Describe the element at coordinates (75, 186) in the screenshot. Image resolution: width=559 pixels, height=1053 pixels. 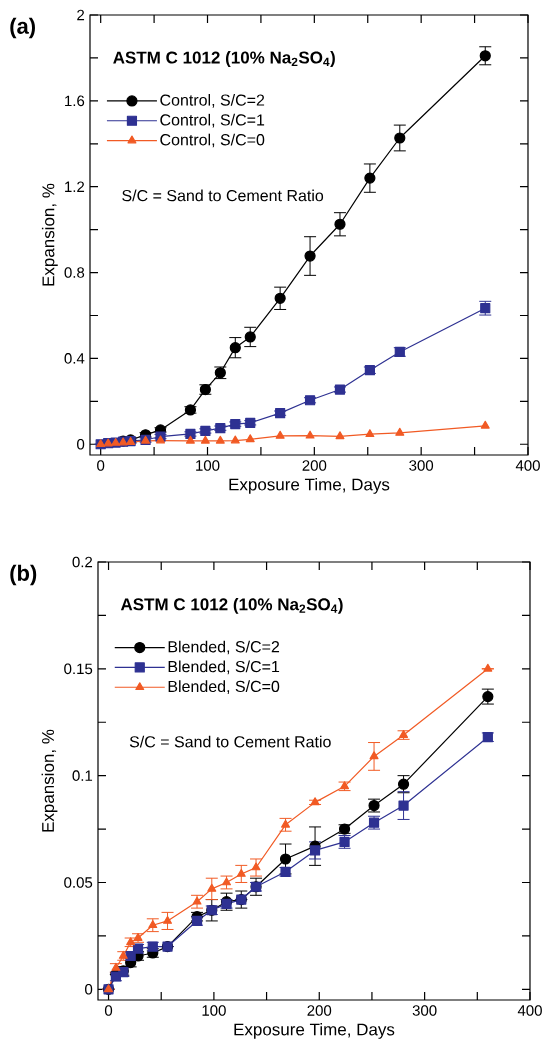
I see `y-tick-label: 1.2` at that location.